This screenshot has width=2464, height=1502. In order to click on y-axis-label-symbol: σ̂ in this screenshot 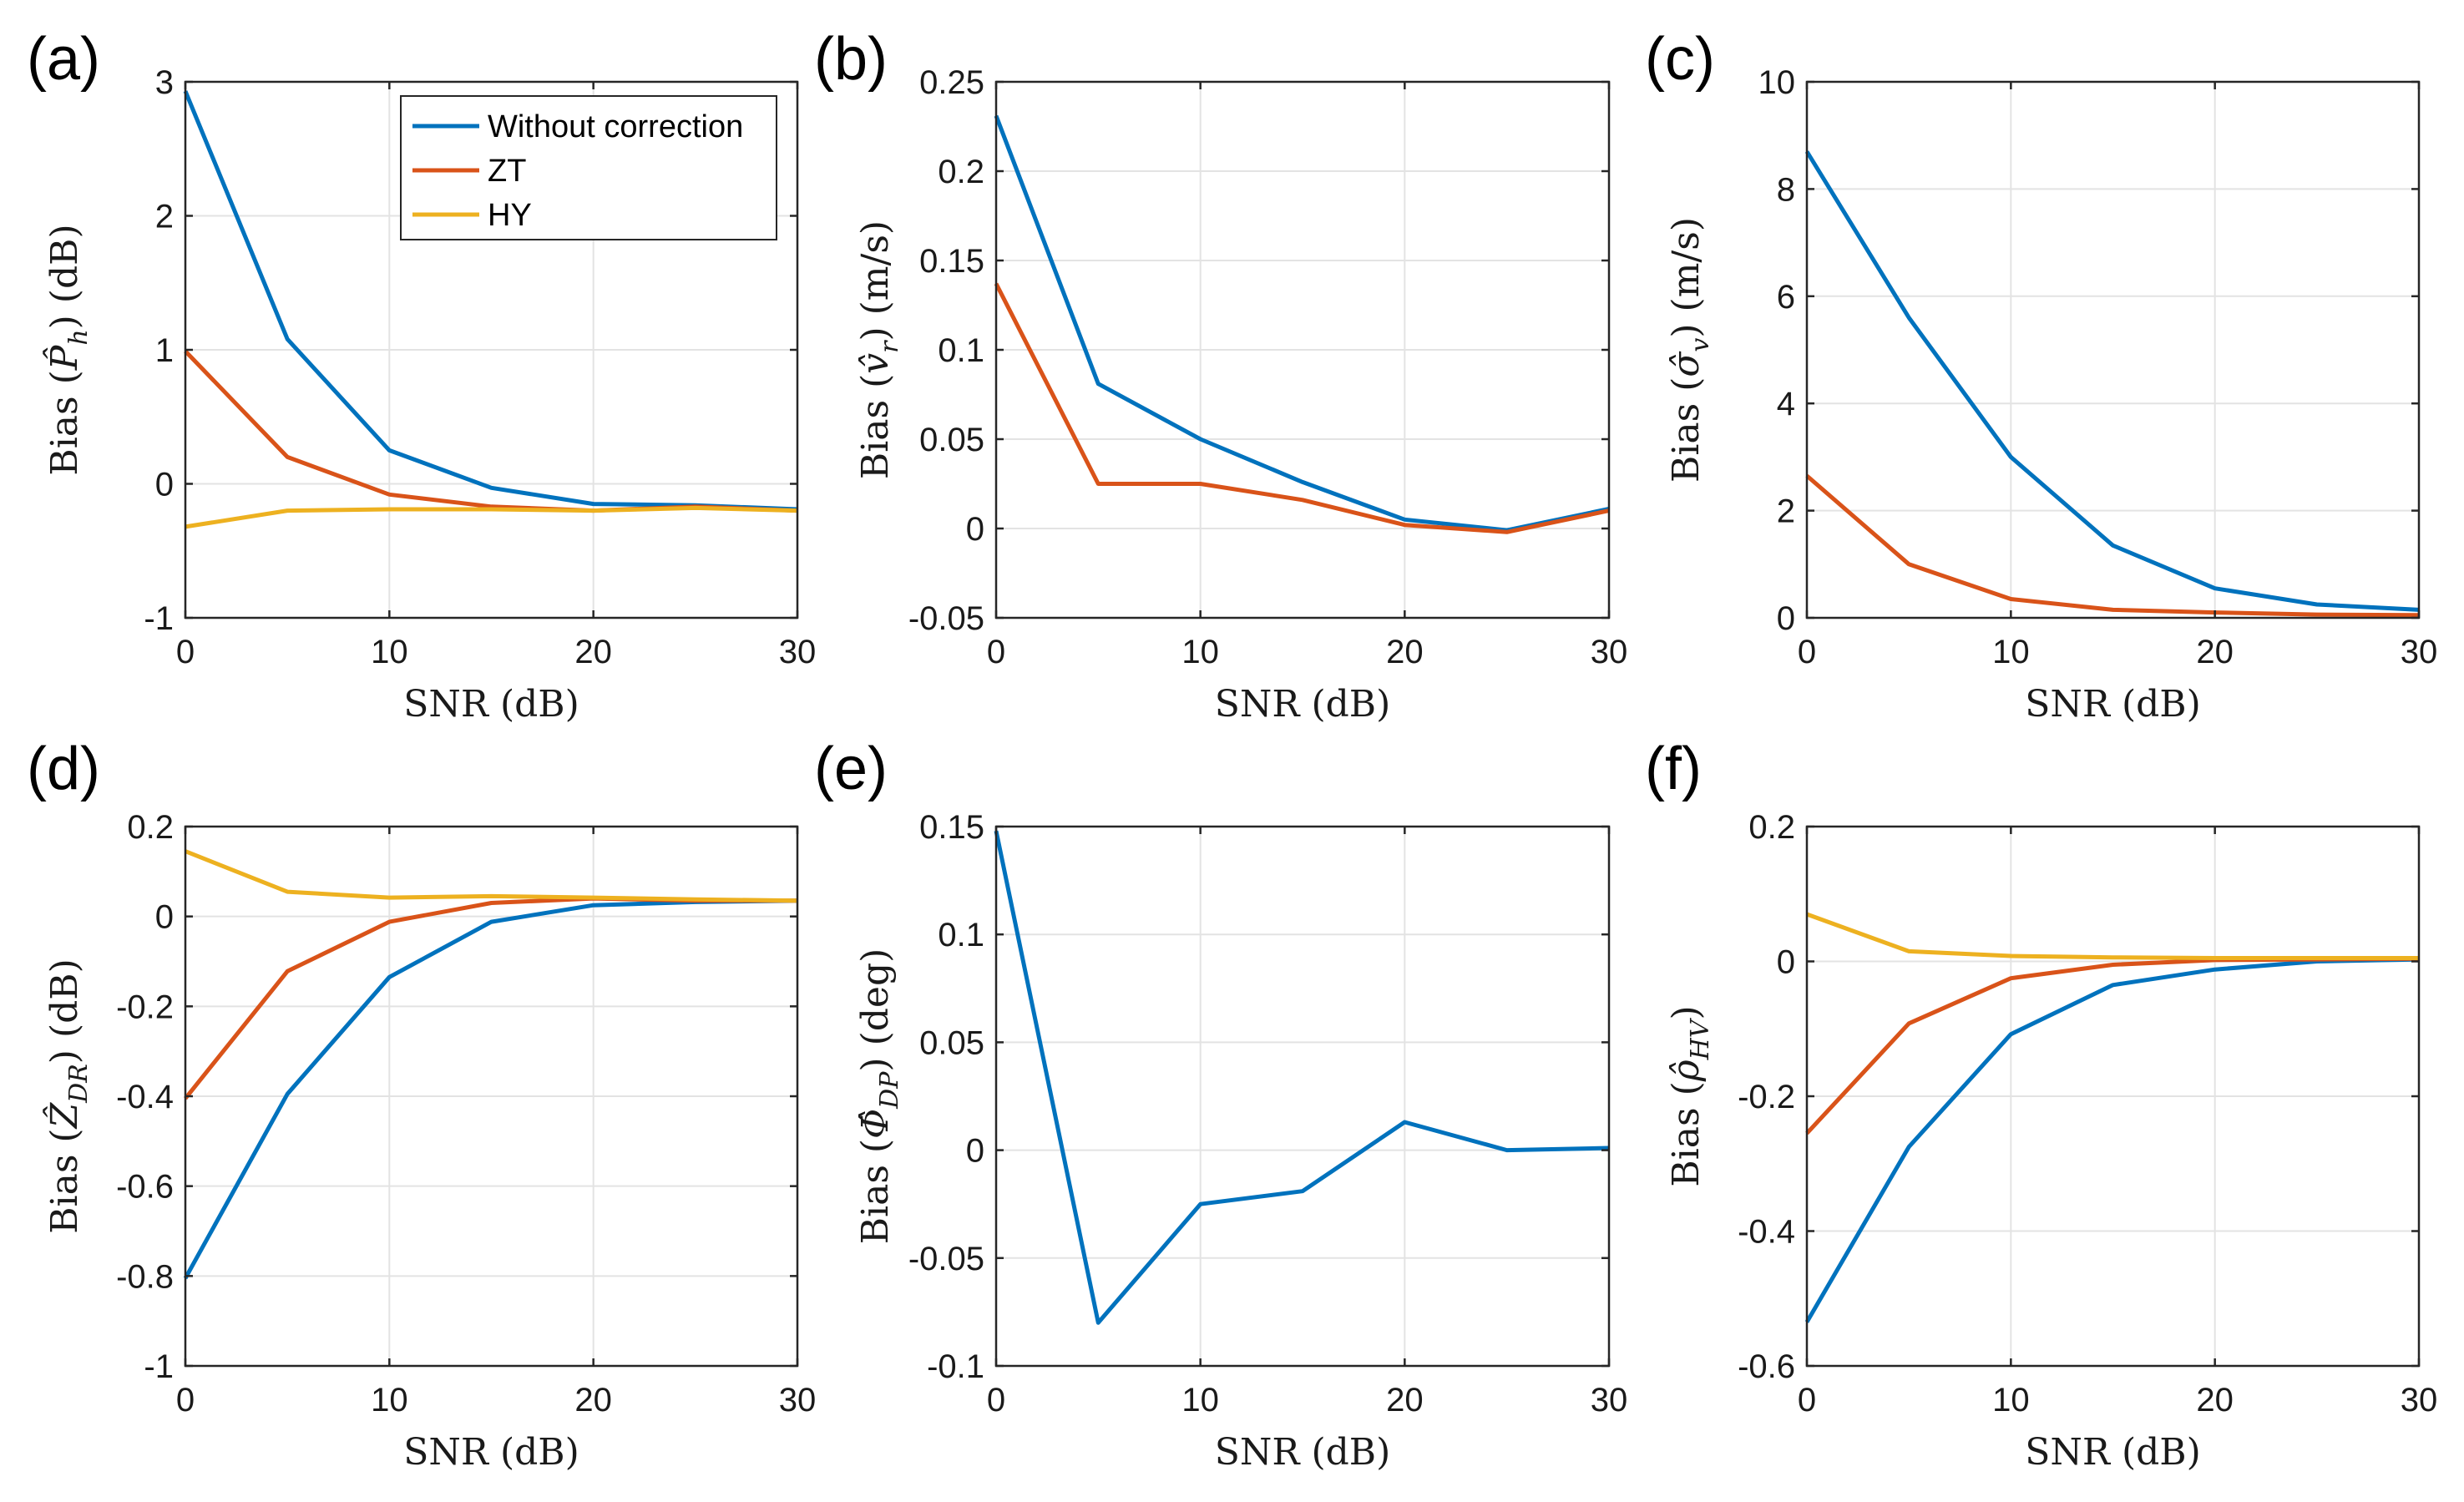, I will do `click(1687, 364)`.